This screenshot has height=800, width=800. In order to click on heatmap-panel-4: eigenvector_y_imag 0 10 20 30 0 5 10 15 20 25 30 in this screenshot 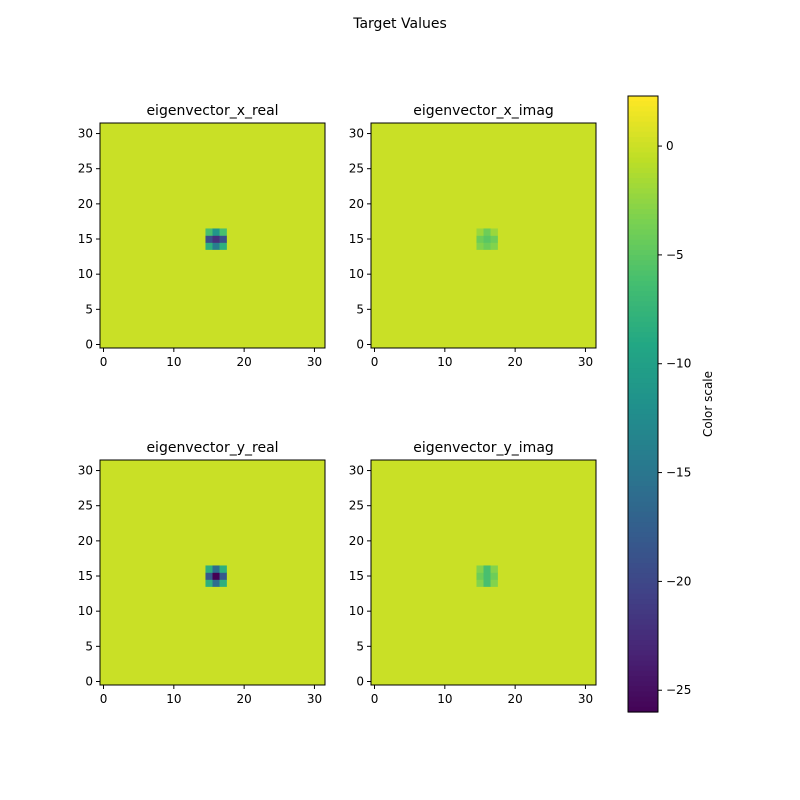, I will do `click(473, 573)`.